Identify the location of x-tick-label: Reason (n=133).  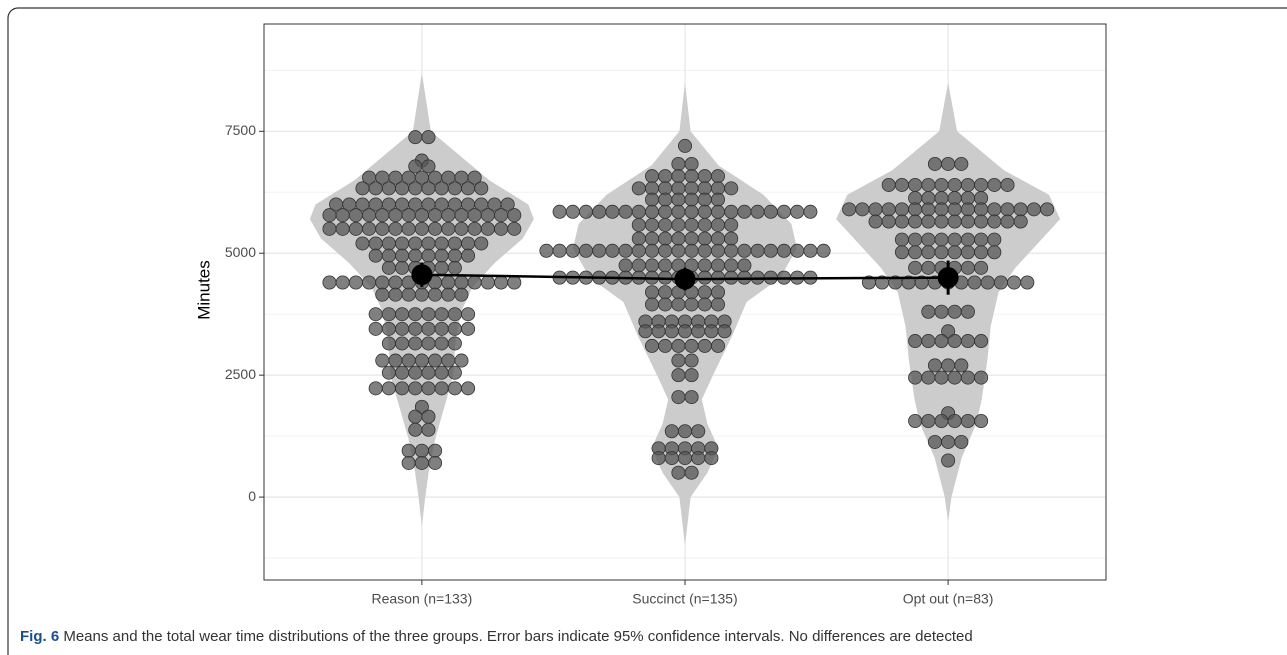
(421, 599).